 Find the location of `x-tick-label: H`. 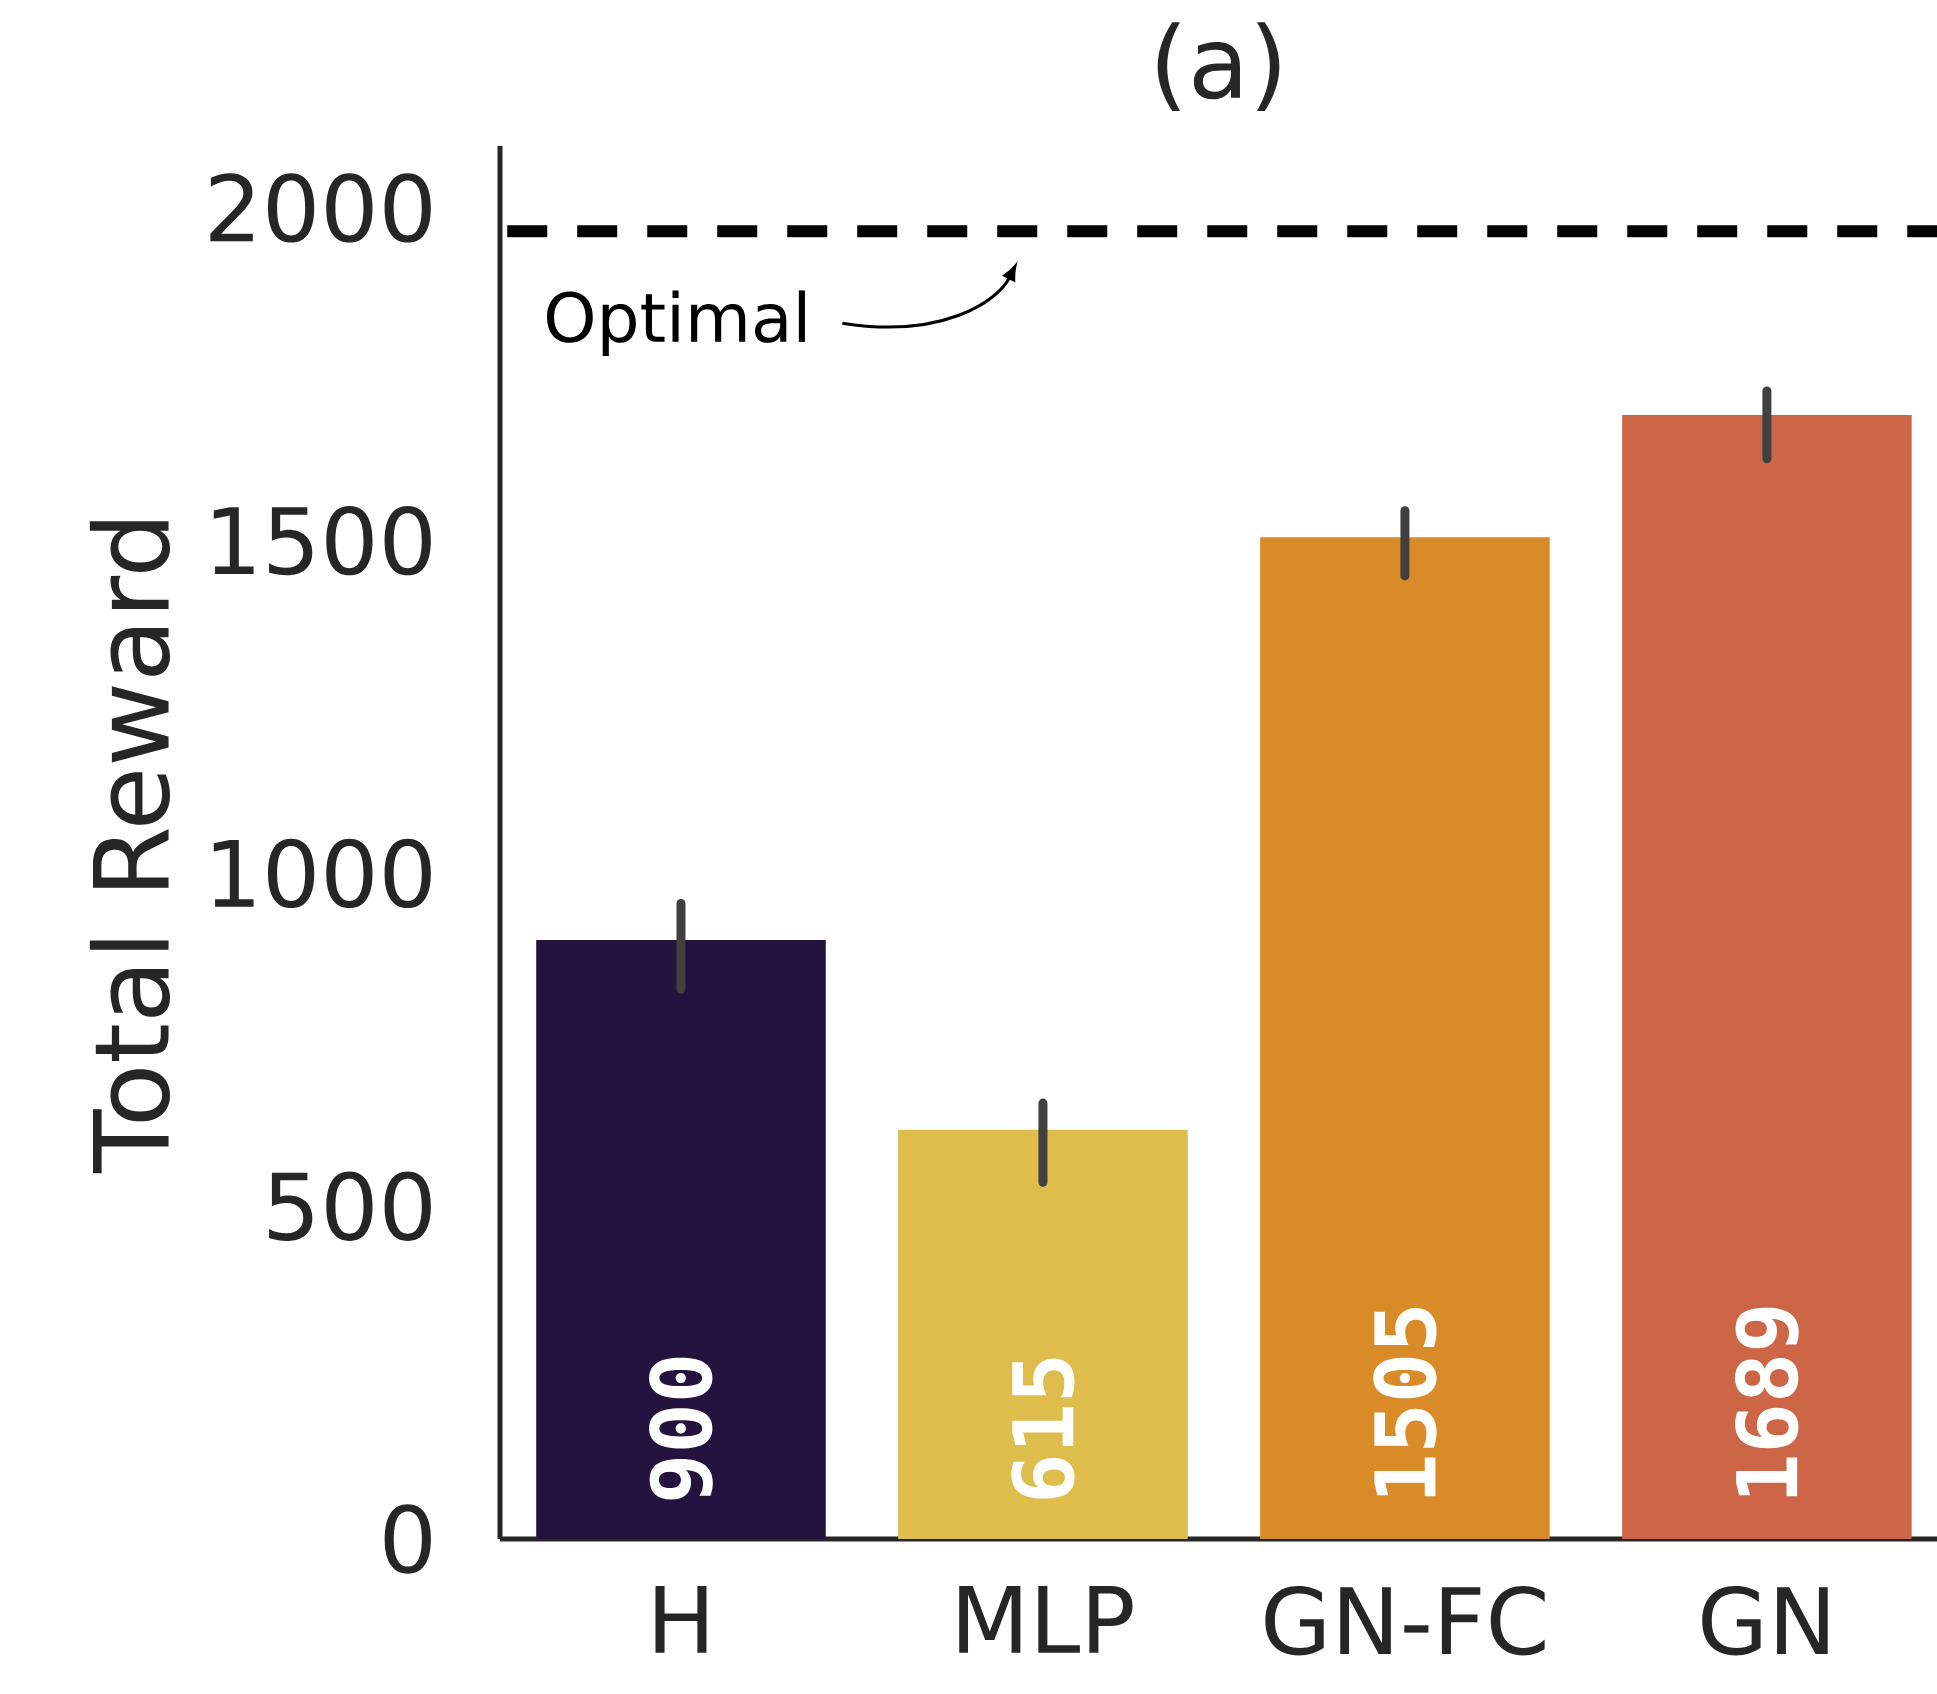

x-tick-label: H is located at coordinates (681, 1619).